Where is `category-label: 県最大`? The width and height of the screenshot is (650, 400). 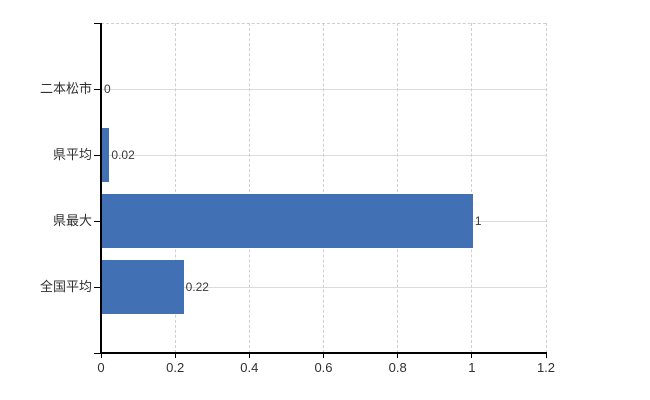 category-label: 県最大 is located at coordinates (72, 220).